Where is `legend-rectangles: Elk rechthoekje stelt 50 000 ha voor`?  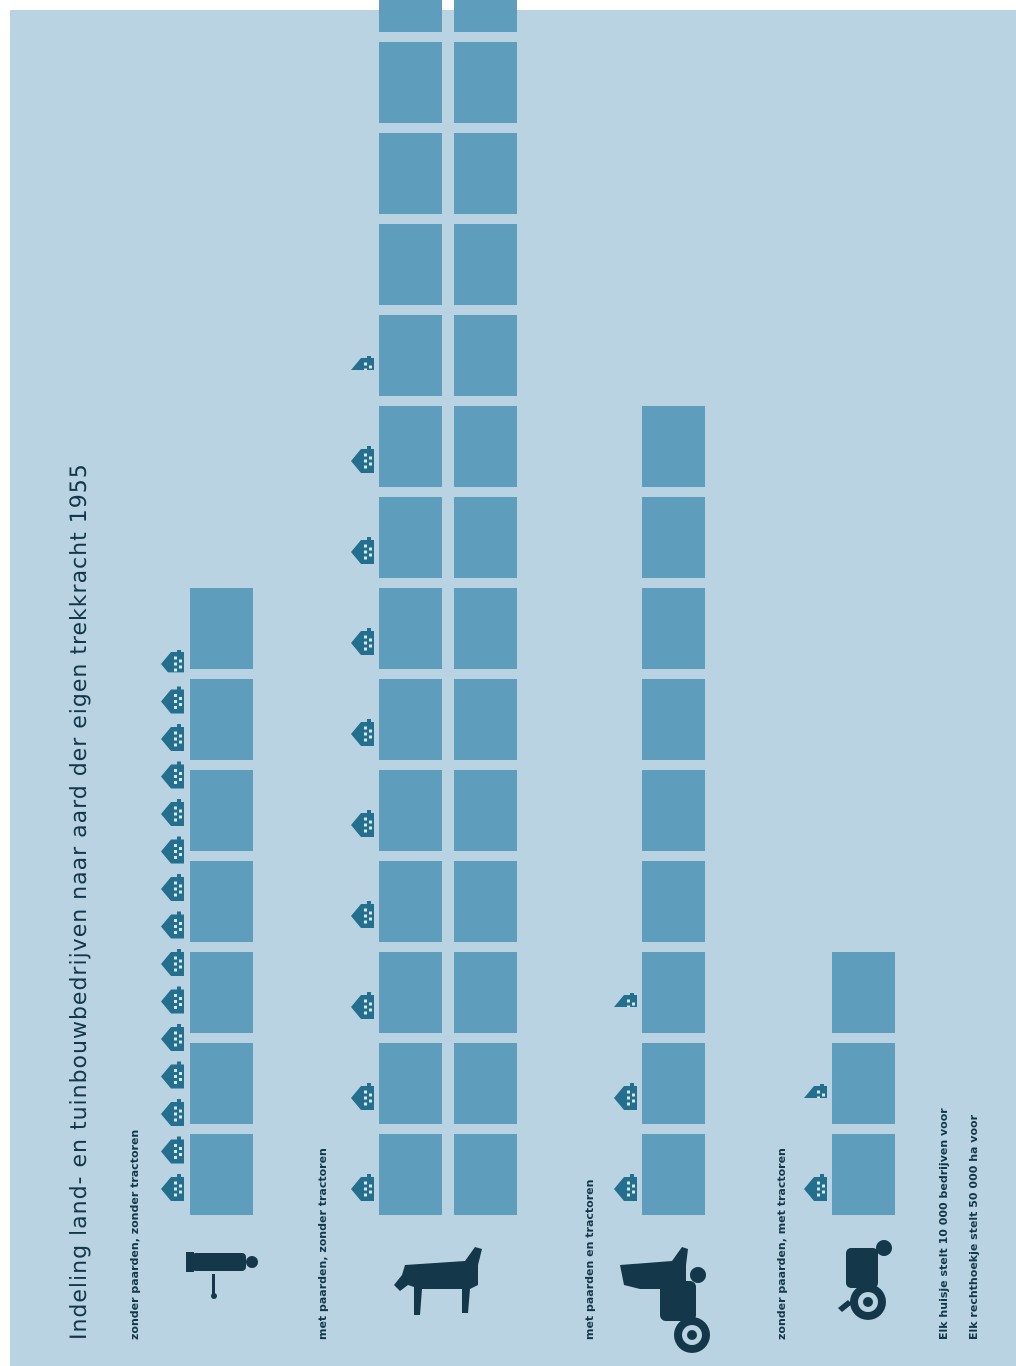 legend-rectangles: Elk rechthoekje stelt 50 000 ha voor is located at coordinates (973, 1227).